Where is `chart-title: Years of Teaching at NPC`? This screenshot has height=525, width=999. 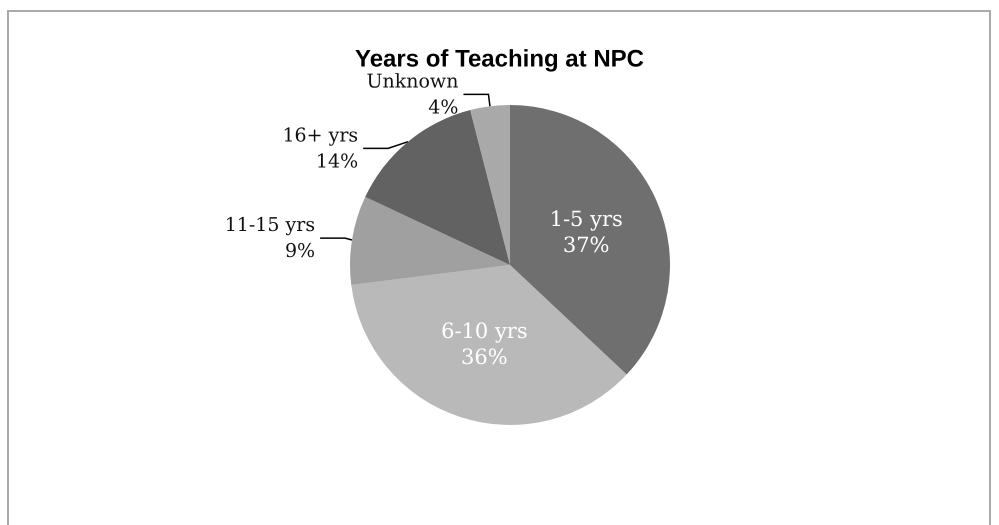 chart-title: Years of Teaching at NPC is located at coordinates (499, 59).